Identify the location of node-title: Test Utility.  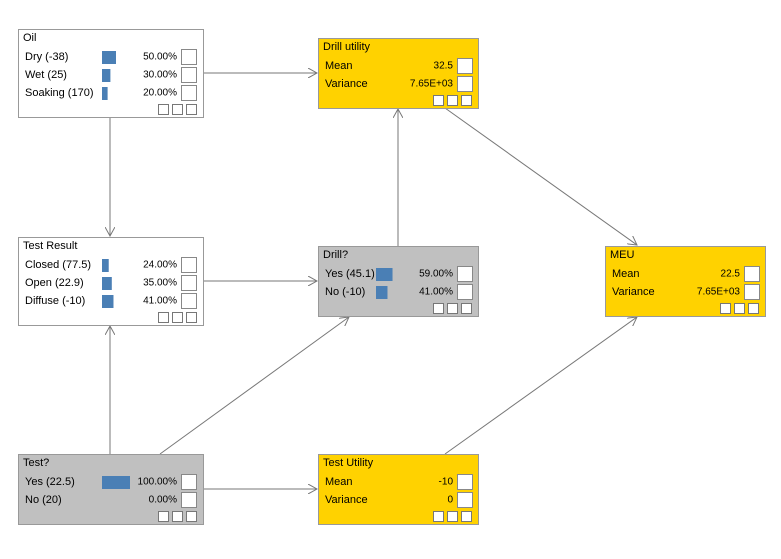
(348, 463).